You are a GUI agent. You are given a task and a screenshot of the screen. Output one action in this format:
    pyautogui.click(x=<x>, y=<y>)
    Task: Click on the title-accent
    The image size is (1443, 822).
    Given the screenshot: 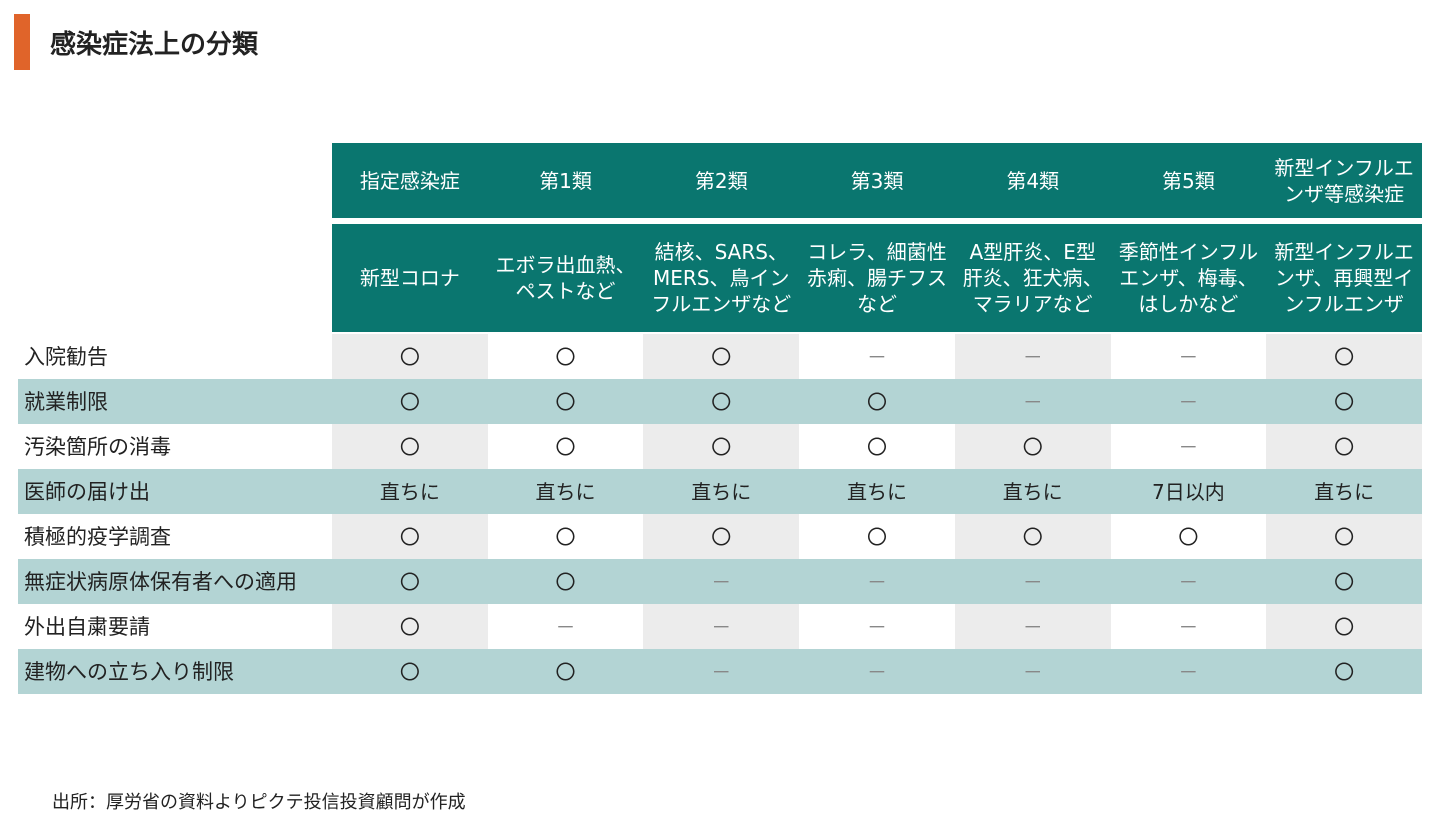 What is the action you would take?
    pyautogui.click(x=22, y=42)
    